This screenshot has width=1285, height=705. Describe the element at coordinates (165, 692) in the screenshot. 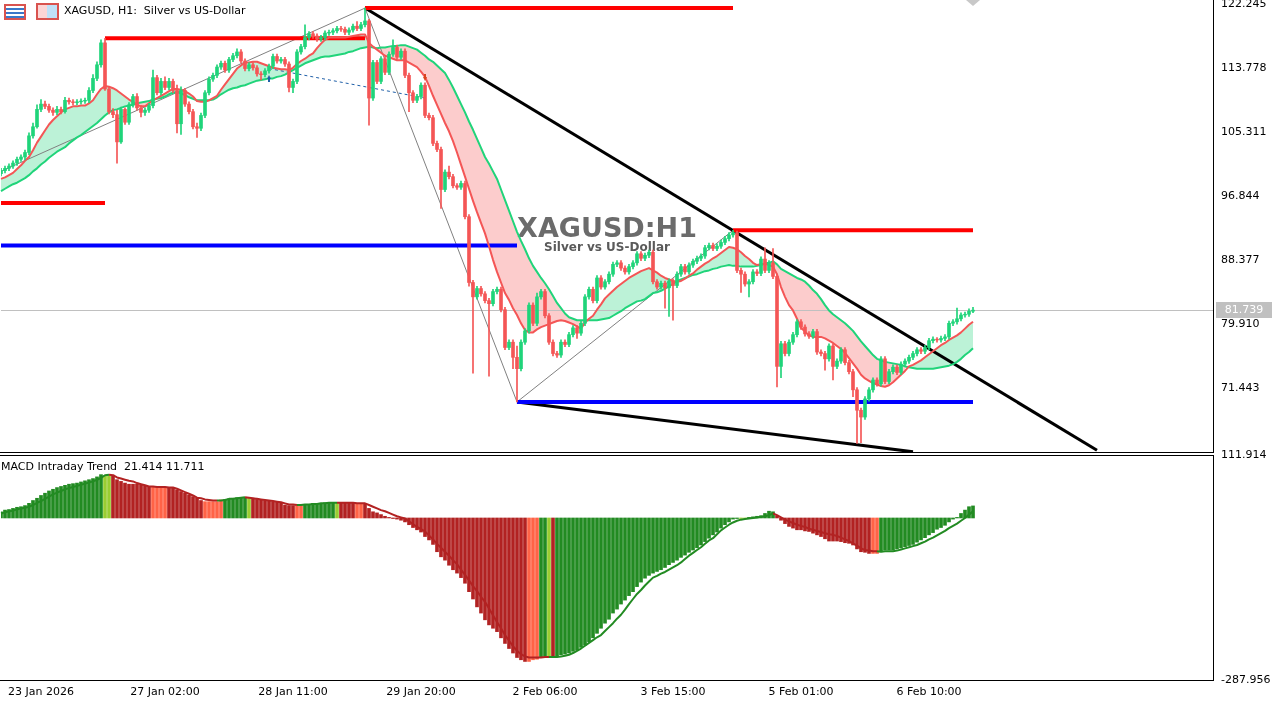

I see `x-tick-label: 27 Jan 02:00` at that location.